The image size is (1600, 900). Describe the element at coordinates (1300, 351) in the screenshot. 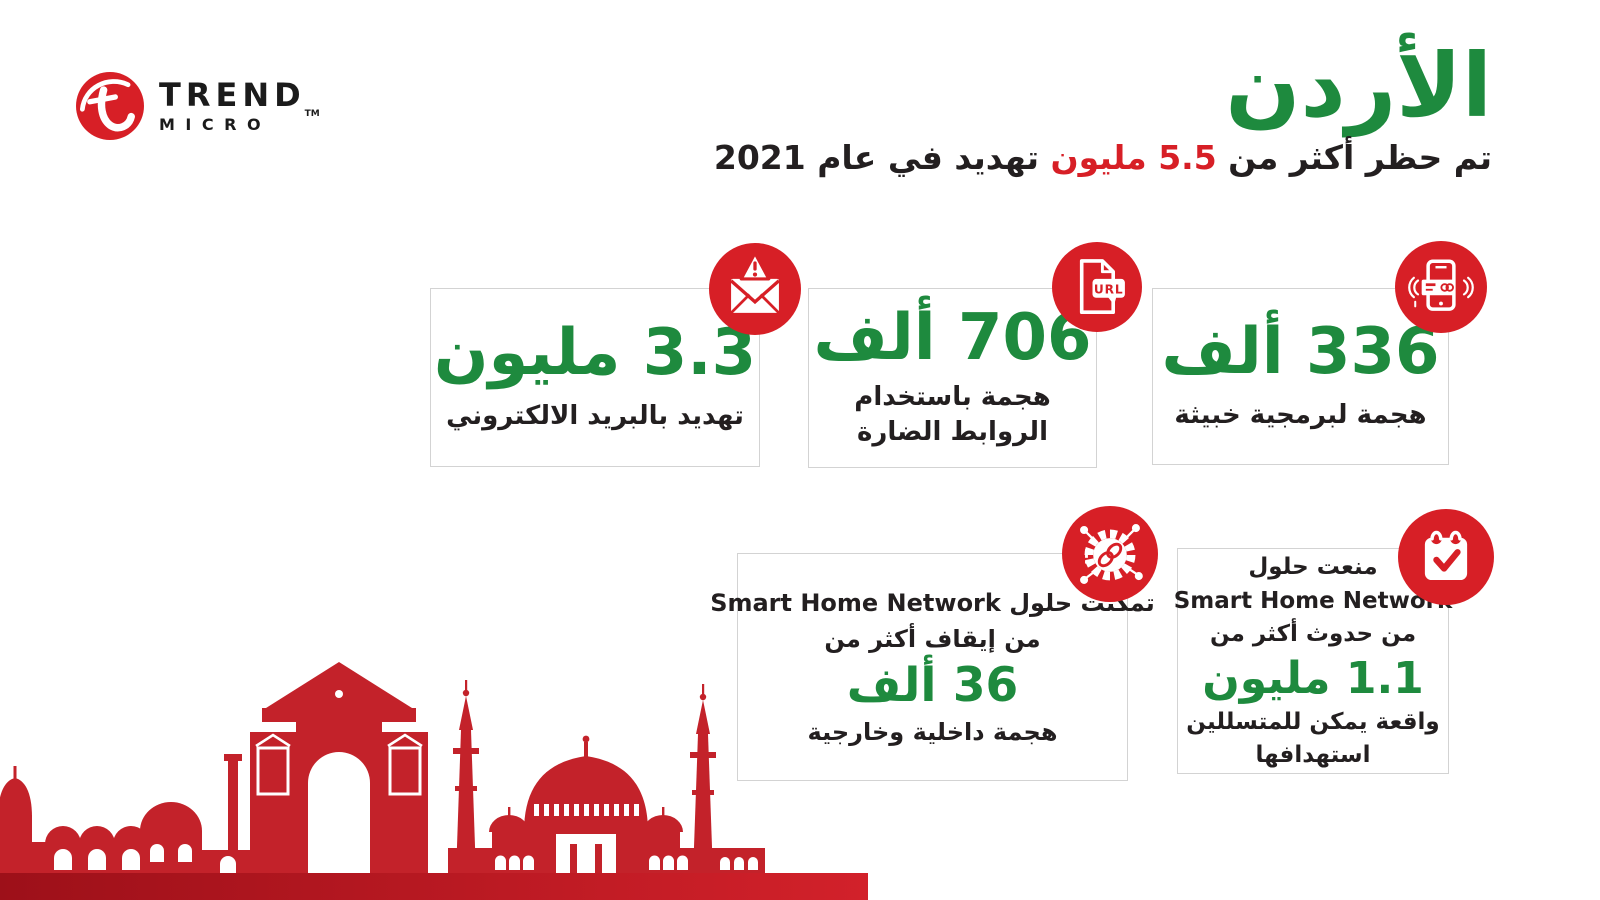

I see `stat-value: 336 ألف` at that location.